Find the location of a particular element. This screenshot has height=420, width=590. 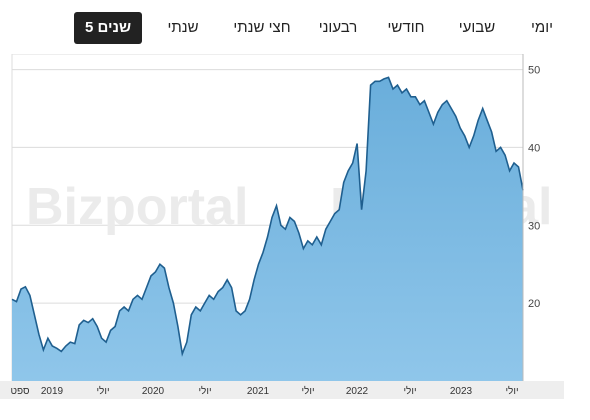

y-axis-ticks: 50 40 30 20 is located at coordinates (534, 188).